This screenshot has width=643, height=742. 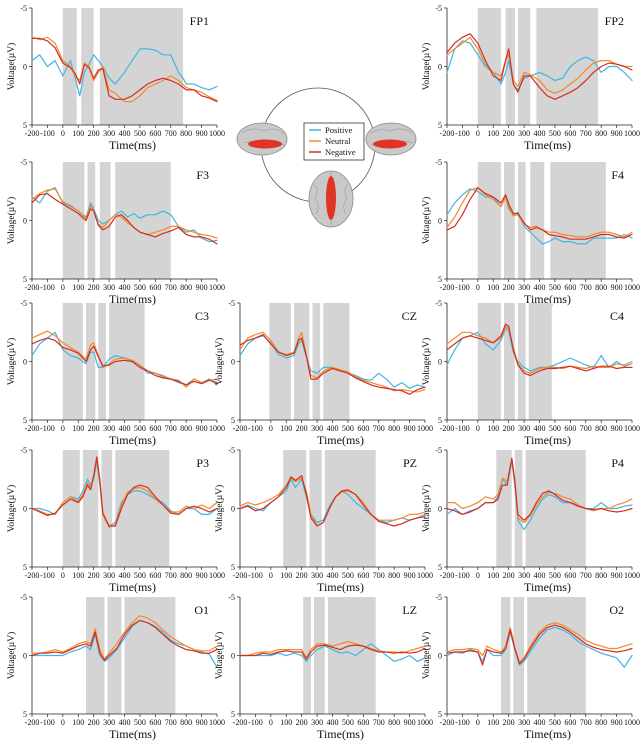 What do you see at coordinates (616, 610) in the screenshot?
I see `channel-label: O2` at bounding box center [616, 610].